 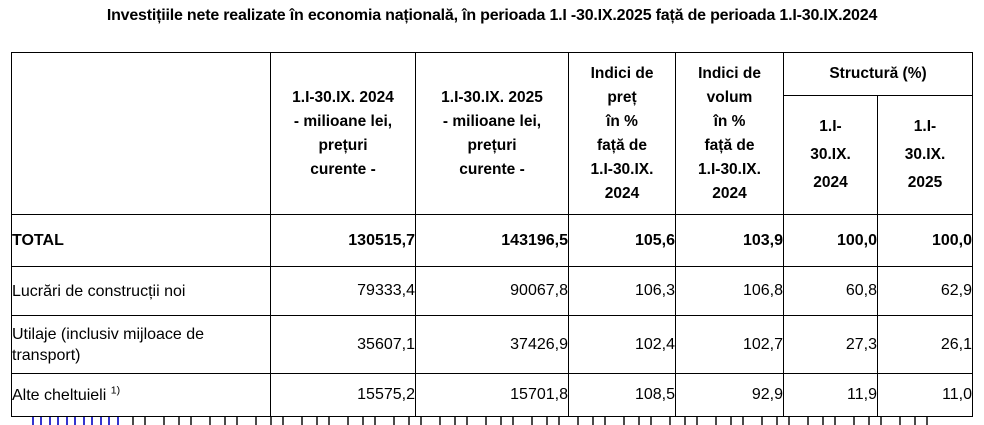 What do you see at coordinates (622, 291) in the screenshot?
I see `price-index-value: 106,3` at bounding box center [622, 291].